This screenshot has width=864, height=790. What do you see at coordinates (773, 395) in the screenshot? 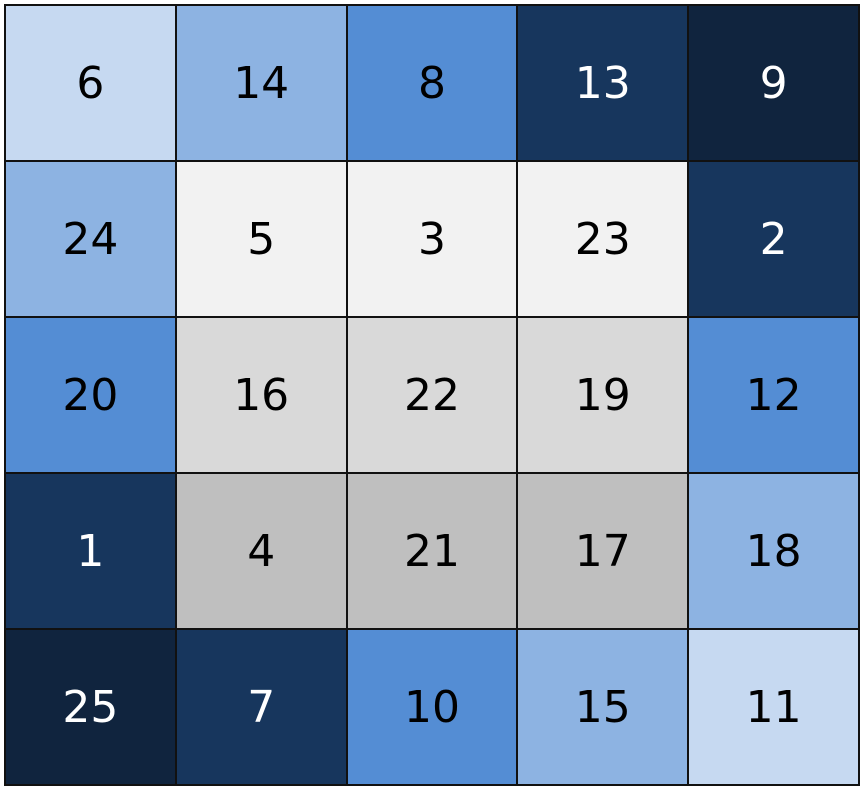
I see `grid-cell: 12` at bounding box center [773, 395].